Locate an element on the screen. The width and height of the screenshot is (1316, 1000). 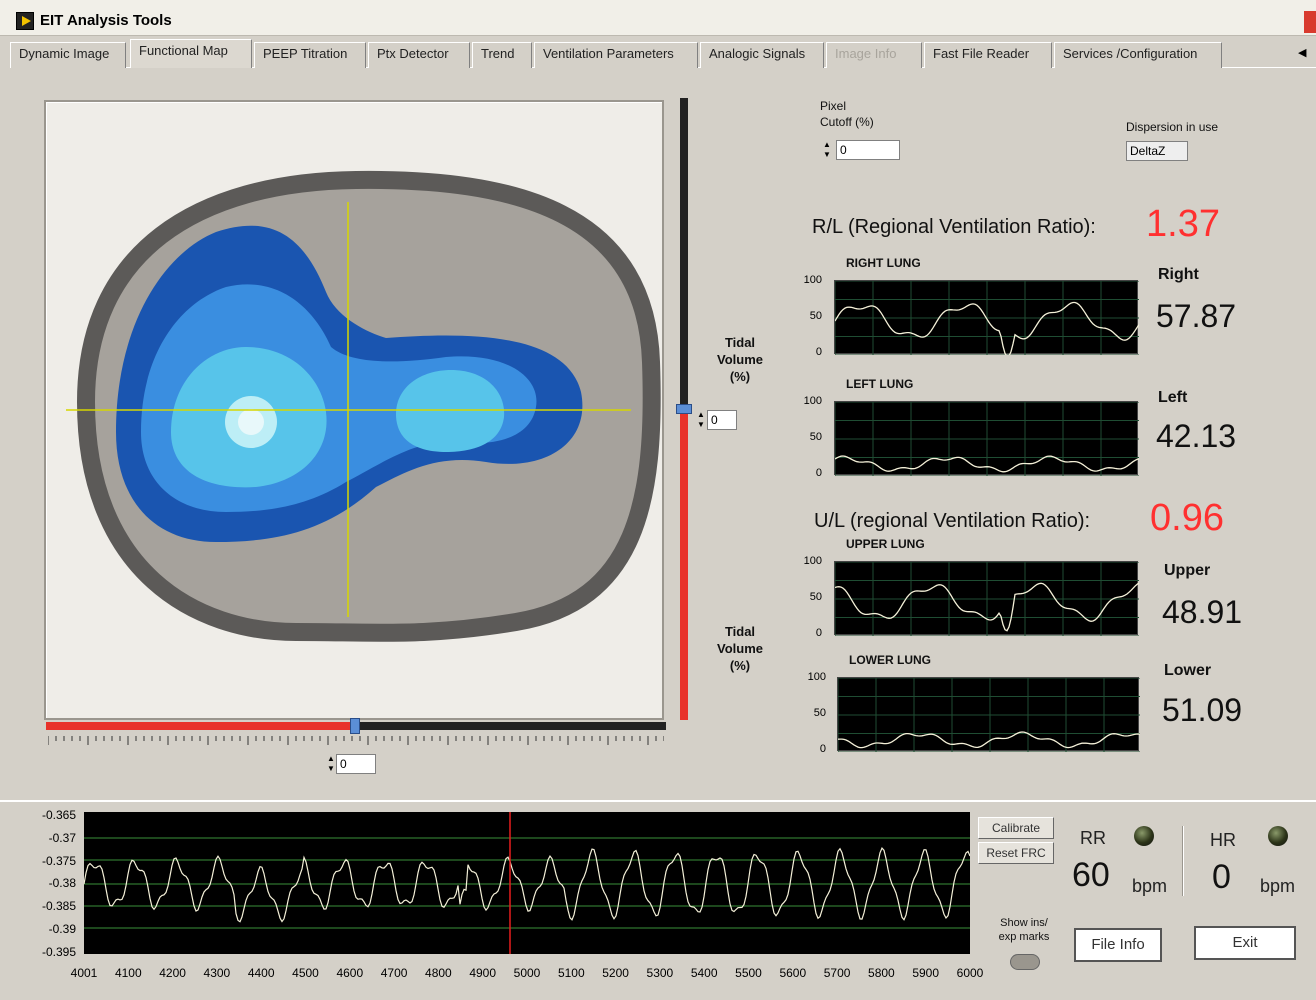
tab-ventilation-parameters: Ventilation Parameters is located at coordinates (616, 55).